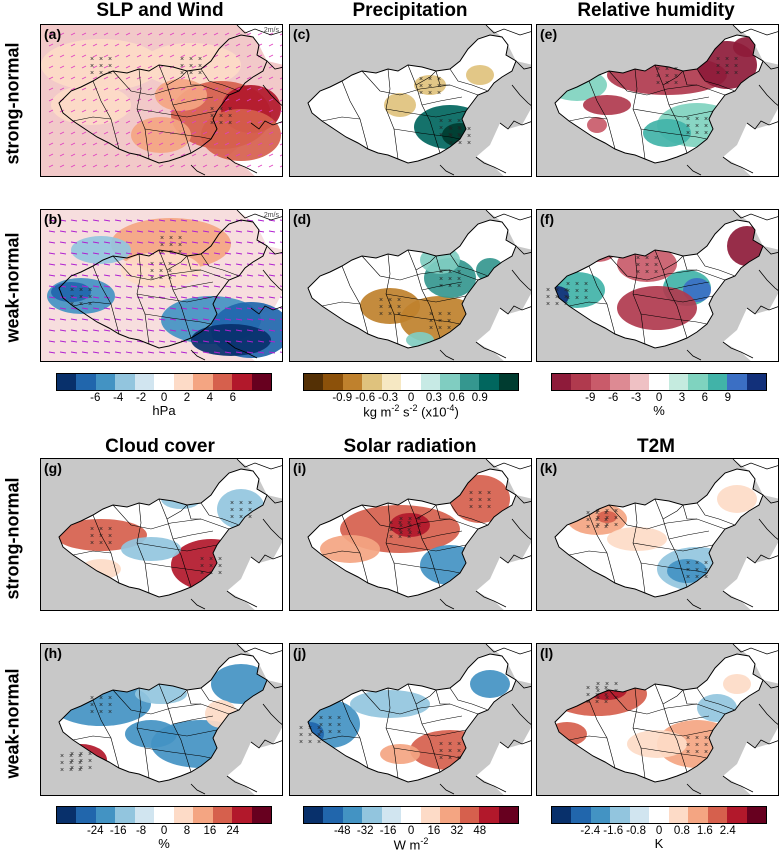  I want to click on unit-part: -2, so click(395, 408).